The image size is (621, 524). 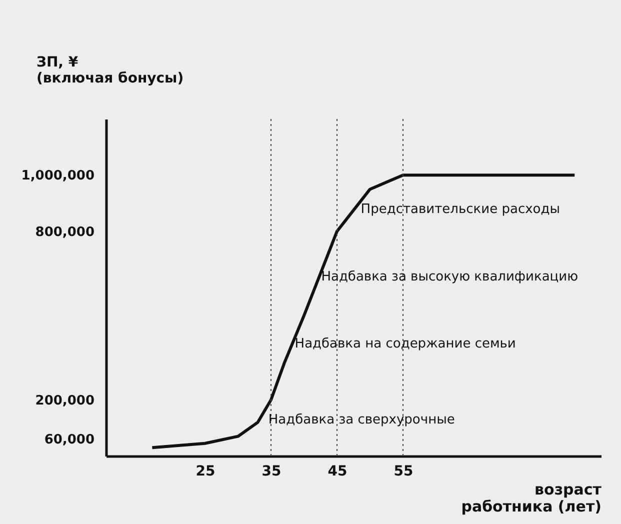 What do you see at coordinates (449, 276) in the screenshot?
I see `annotation: Надбавка за высокую квалификацию` at bounding box center [449, 276].